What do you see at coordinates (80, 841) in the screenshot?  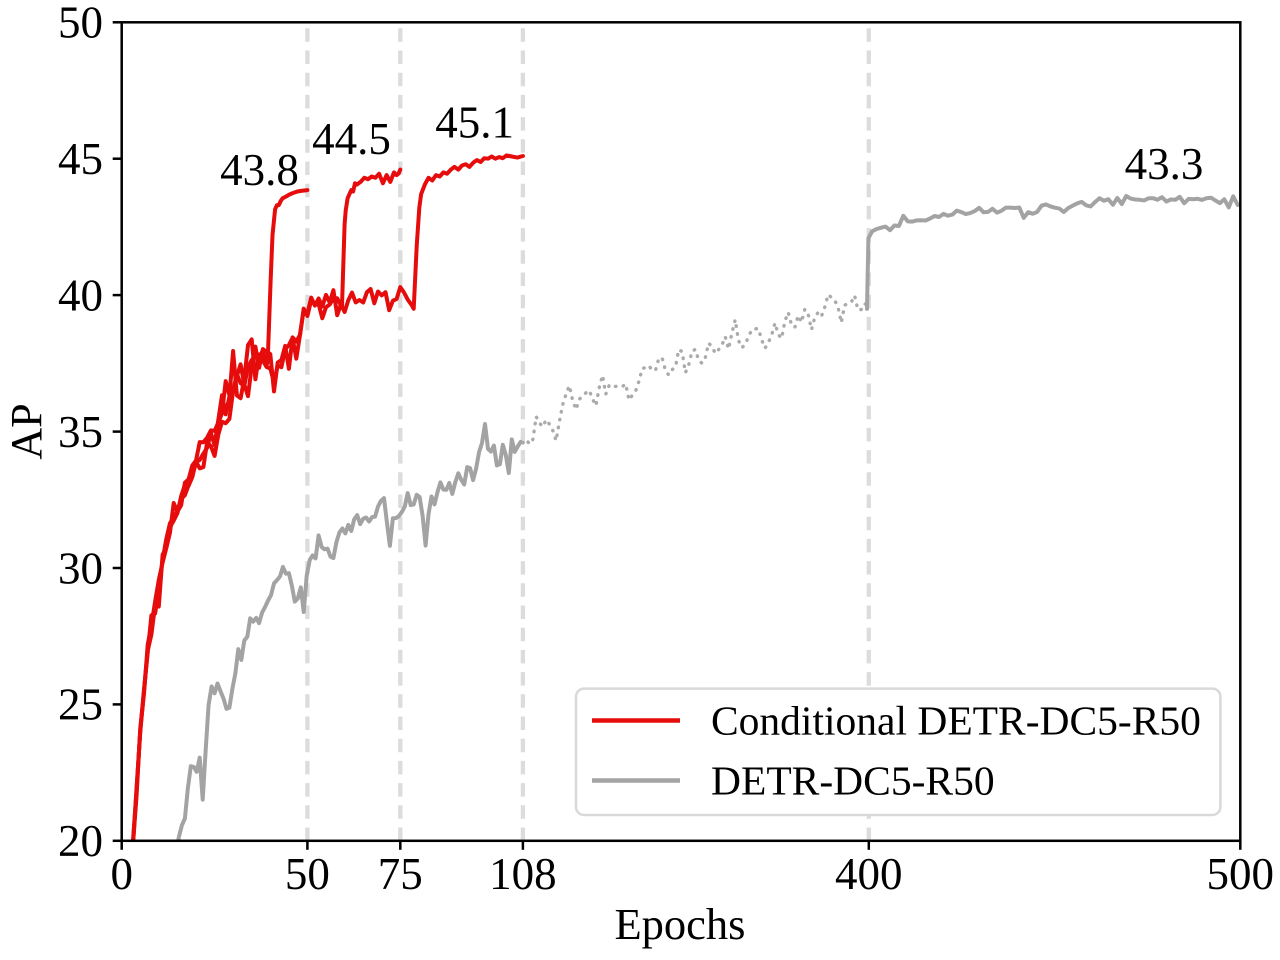 I see `svg-text: 20` at bounding box center [80, 841].